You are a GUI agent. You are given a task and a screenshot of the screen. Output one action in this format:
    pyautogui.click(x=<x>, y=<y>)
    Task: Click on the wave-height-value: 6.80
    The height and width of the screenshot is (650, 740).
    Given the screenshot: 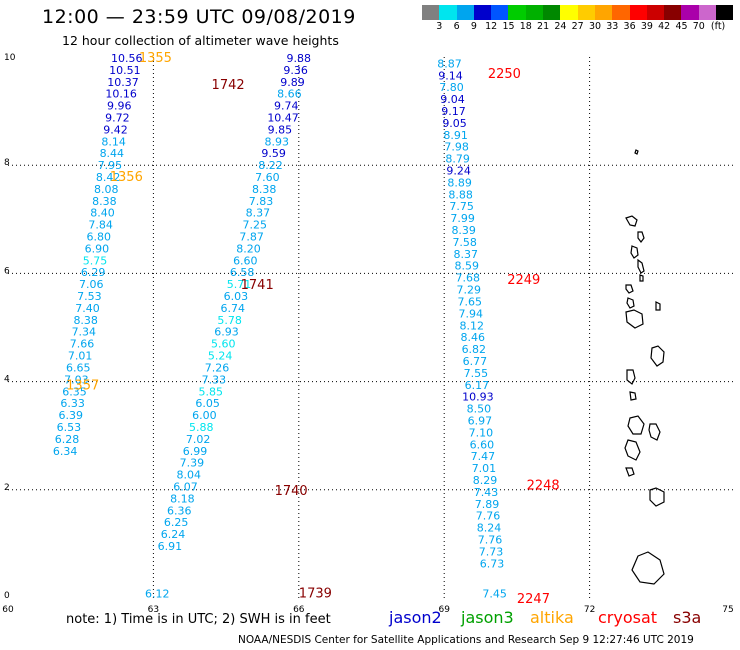 What is the action you would take?
    pyautogui.click(x=99, y=237)
    